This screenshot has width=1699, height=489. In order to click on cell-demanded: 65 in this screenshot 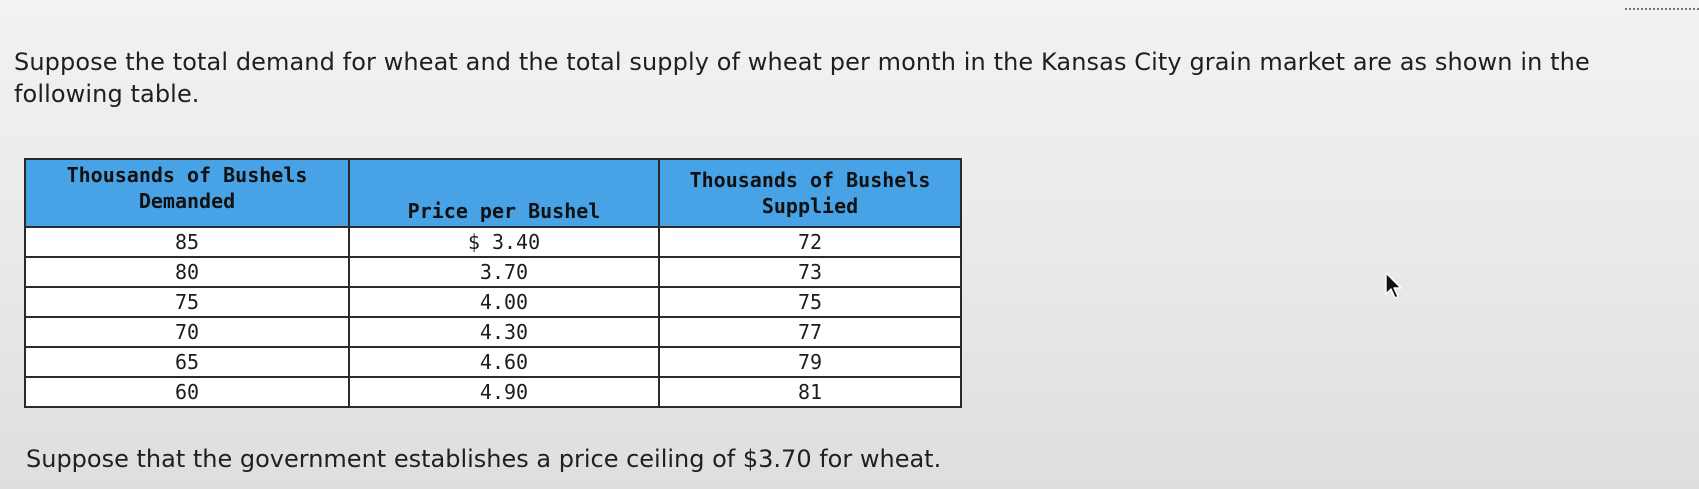, I will do `click(187, 362)`.